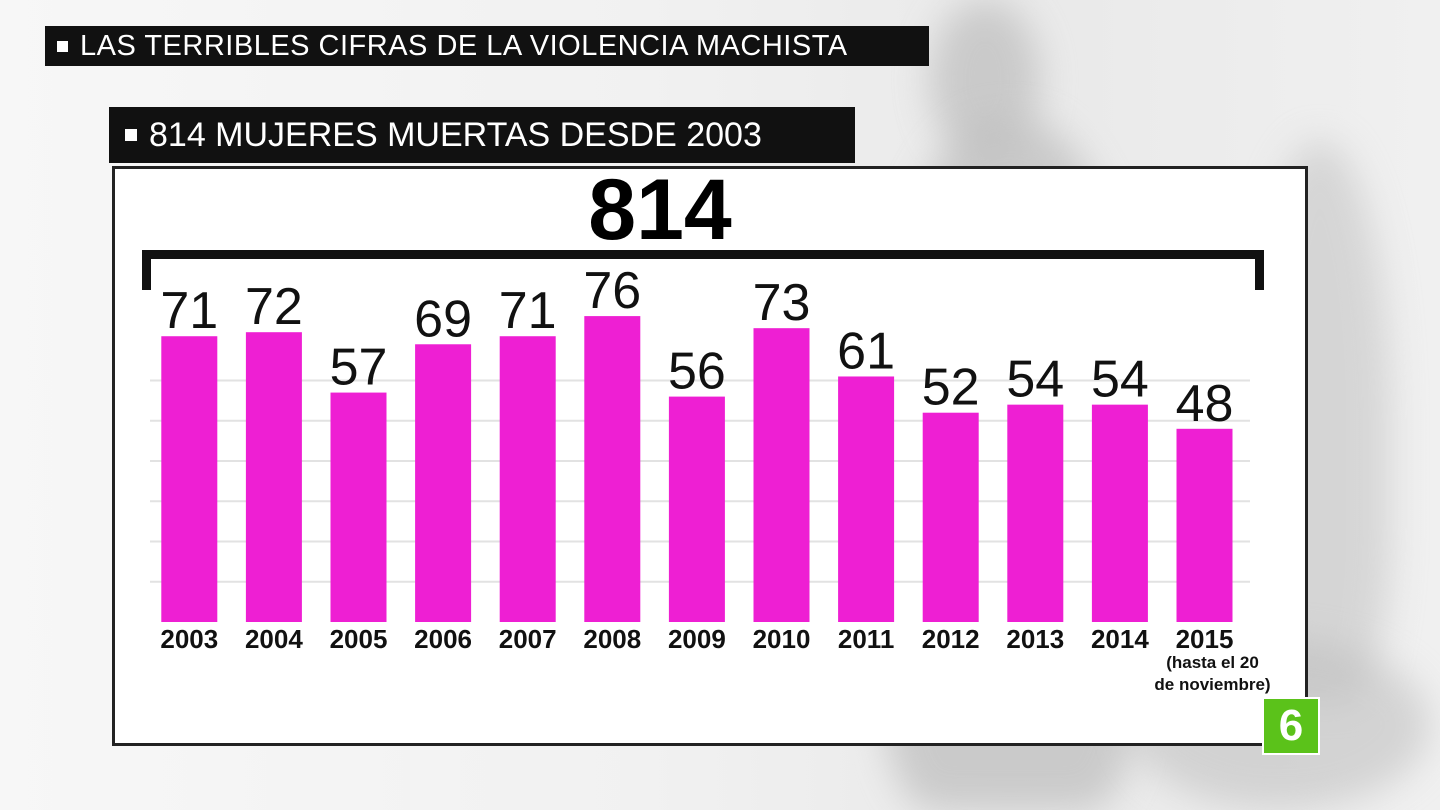 Image resolution: width=1440 pixels, height=810 pixels. I want to click on total-bracket, so click(703, 270).